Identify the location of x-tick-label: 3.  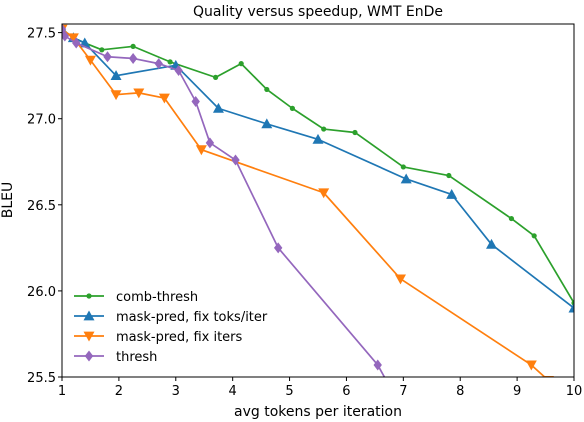
(176, 391).